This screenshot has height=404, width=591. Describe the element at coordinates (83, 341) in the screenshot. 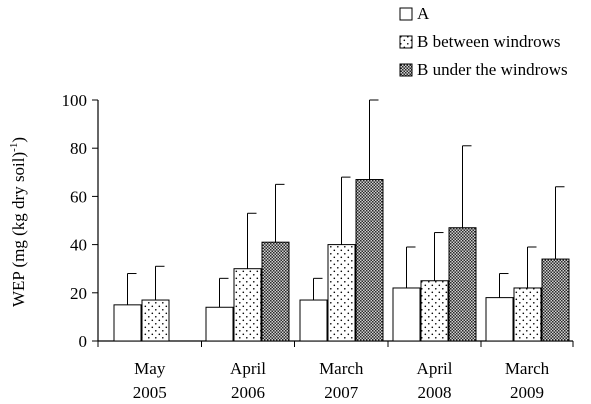

I see `y-tick-label: 0` at that location.